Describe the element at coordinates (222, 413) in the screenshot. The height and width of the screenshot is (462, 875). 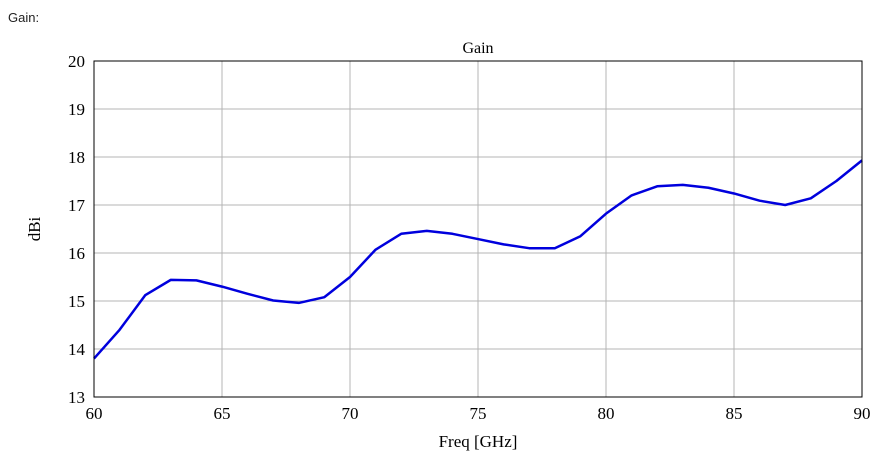
I see `x-tick-label: 65` at that location.